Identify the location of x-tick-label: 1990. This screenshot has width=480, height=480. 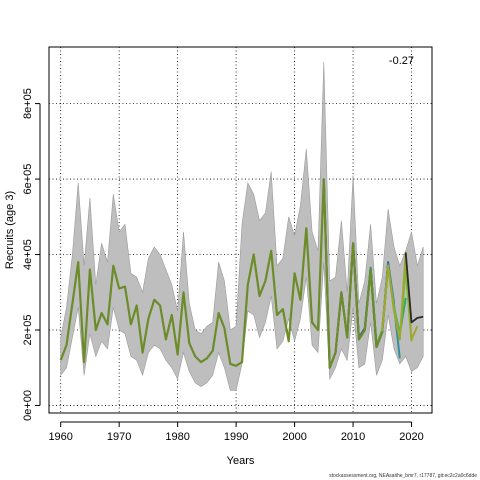
(236, 437).